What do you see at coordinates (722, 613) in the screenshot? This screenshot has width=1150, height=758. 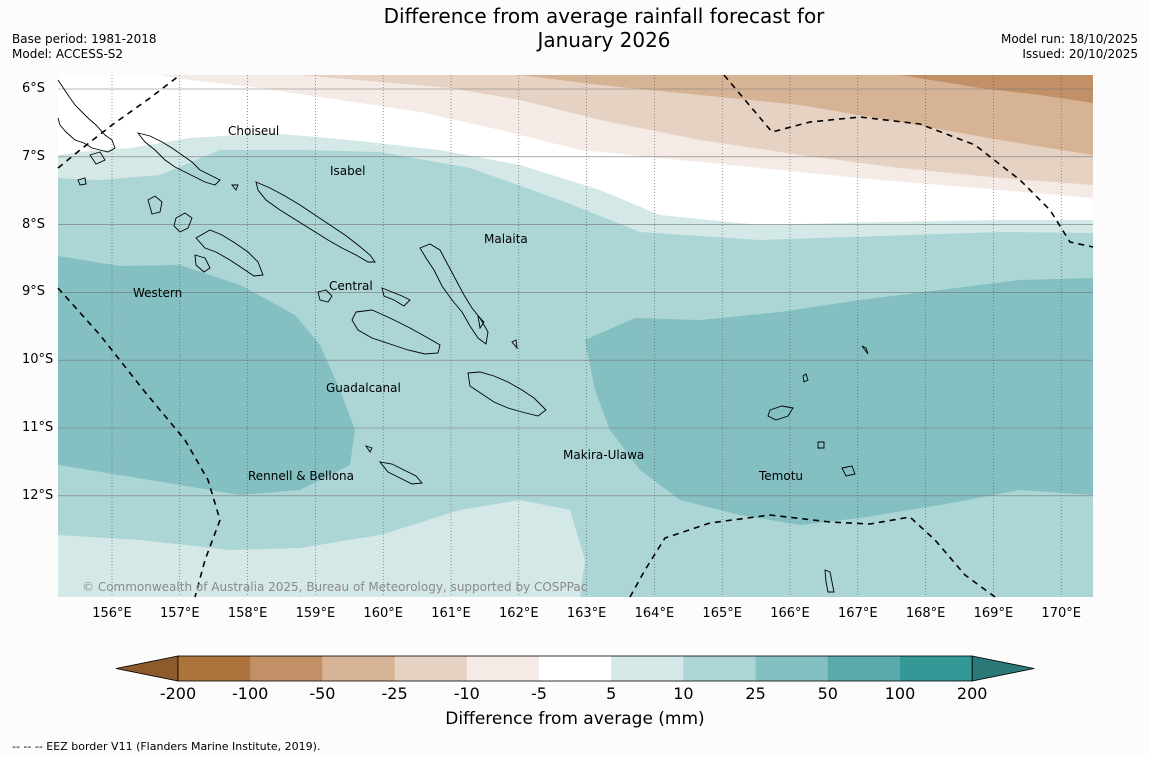 I see `lon-tick-label: 165°E` at bounding box center [722, 613].